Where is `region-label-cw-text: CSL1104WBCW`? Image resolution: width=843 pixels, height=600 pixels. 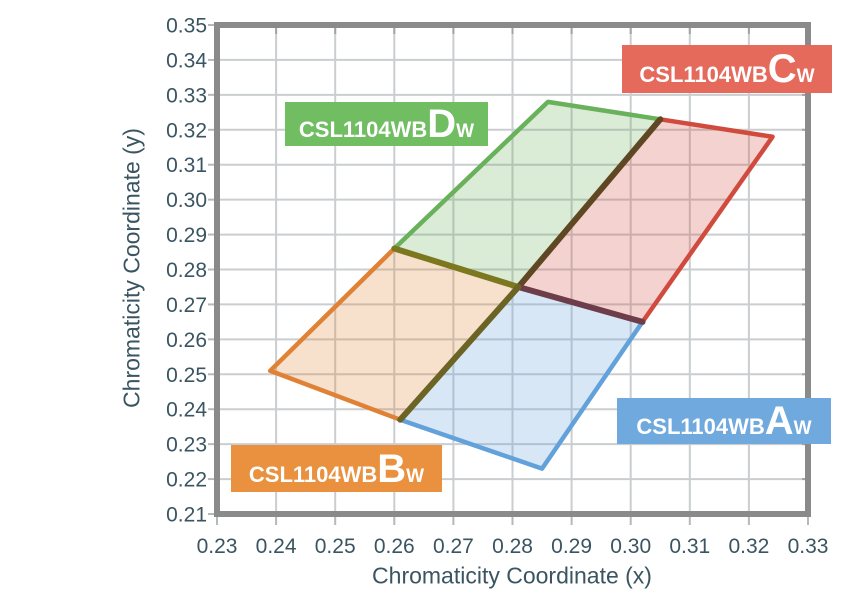 region-label-cw-text: CSL1104WBCW is located at coordinates (726, 69).